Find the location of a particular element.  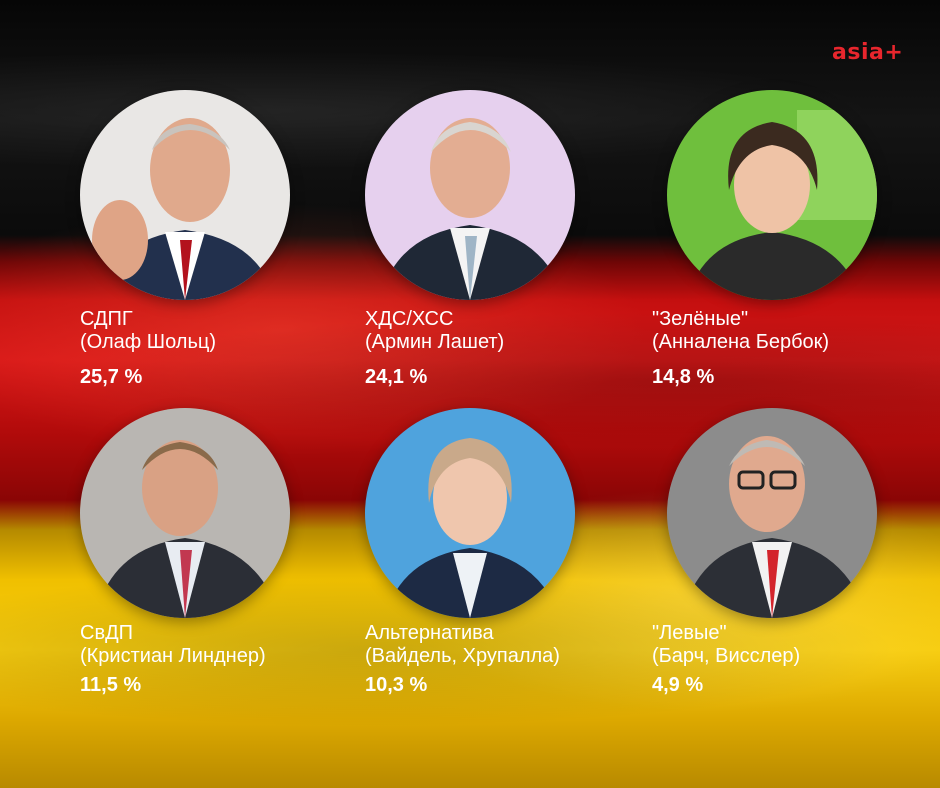

annalena-baerbock-portrait is located at coordinates (772, 195).